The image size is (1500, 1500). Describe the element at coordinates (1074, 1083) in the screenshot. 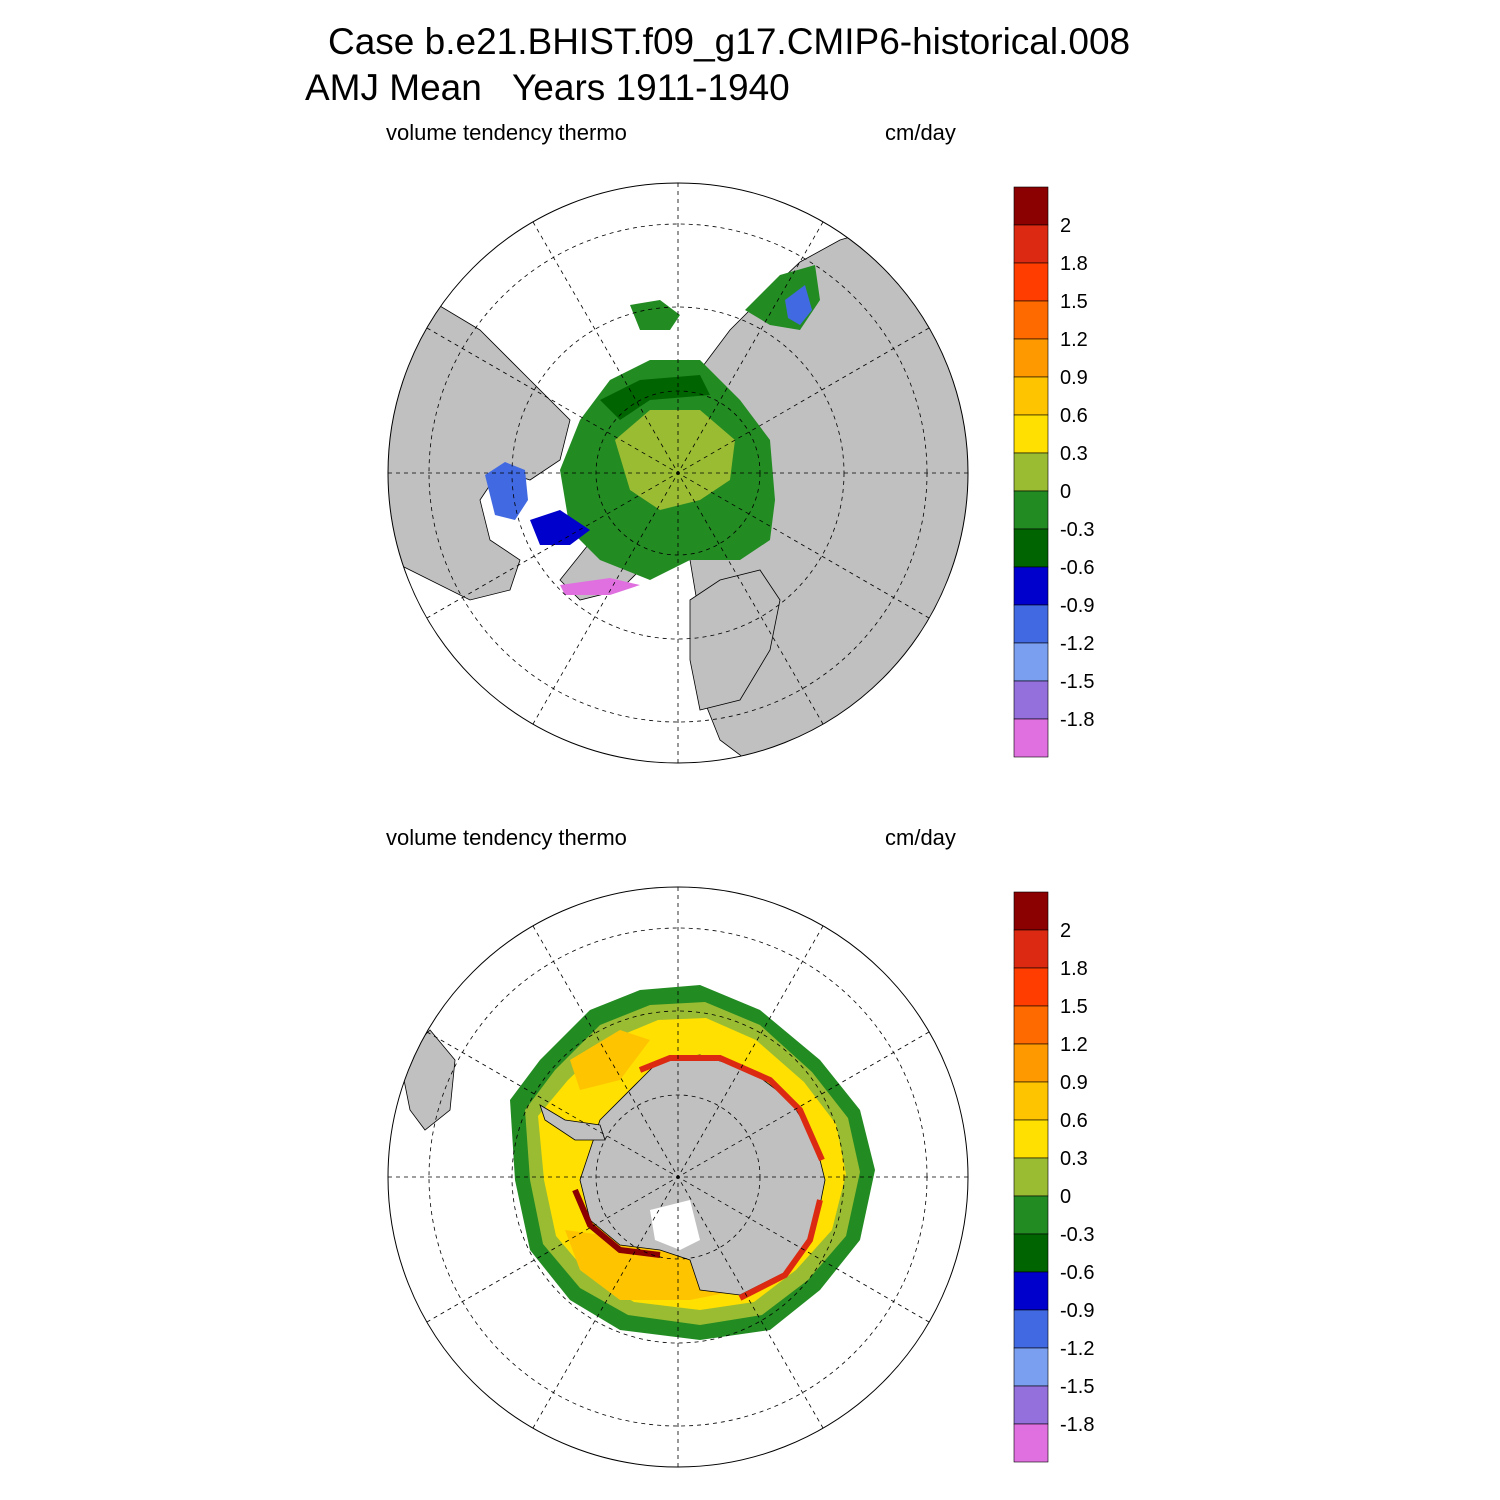

I see `south-colorbar-tick-label: 0.9` at that location.